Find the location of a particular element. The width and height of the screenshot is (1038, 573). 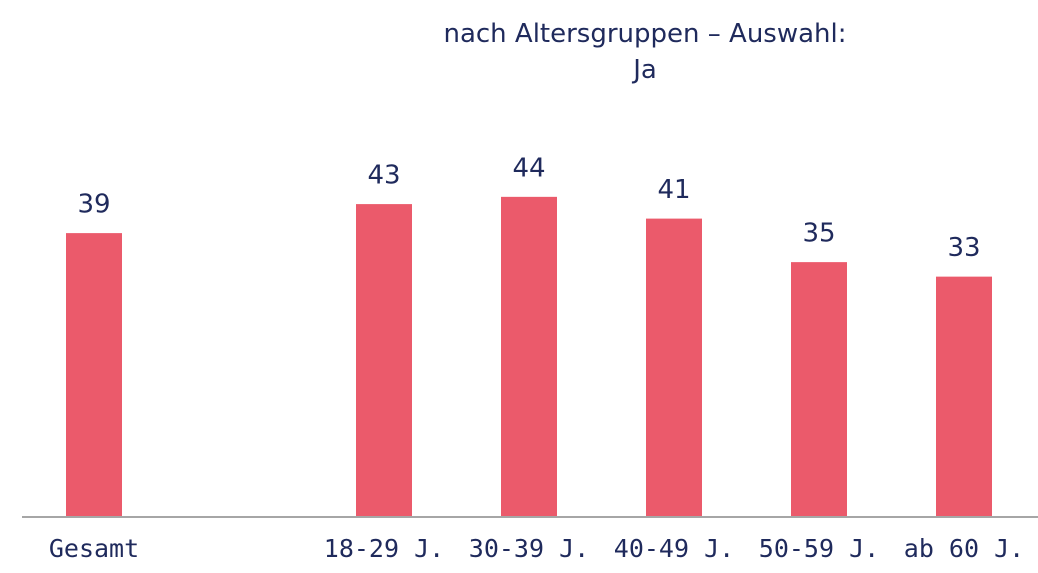

x-tick-label: 18-29 J. is located at coordinates (384, 548).